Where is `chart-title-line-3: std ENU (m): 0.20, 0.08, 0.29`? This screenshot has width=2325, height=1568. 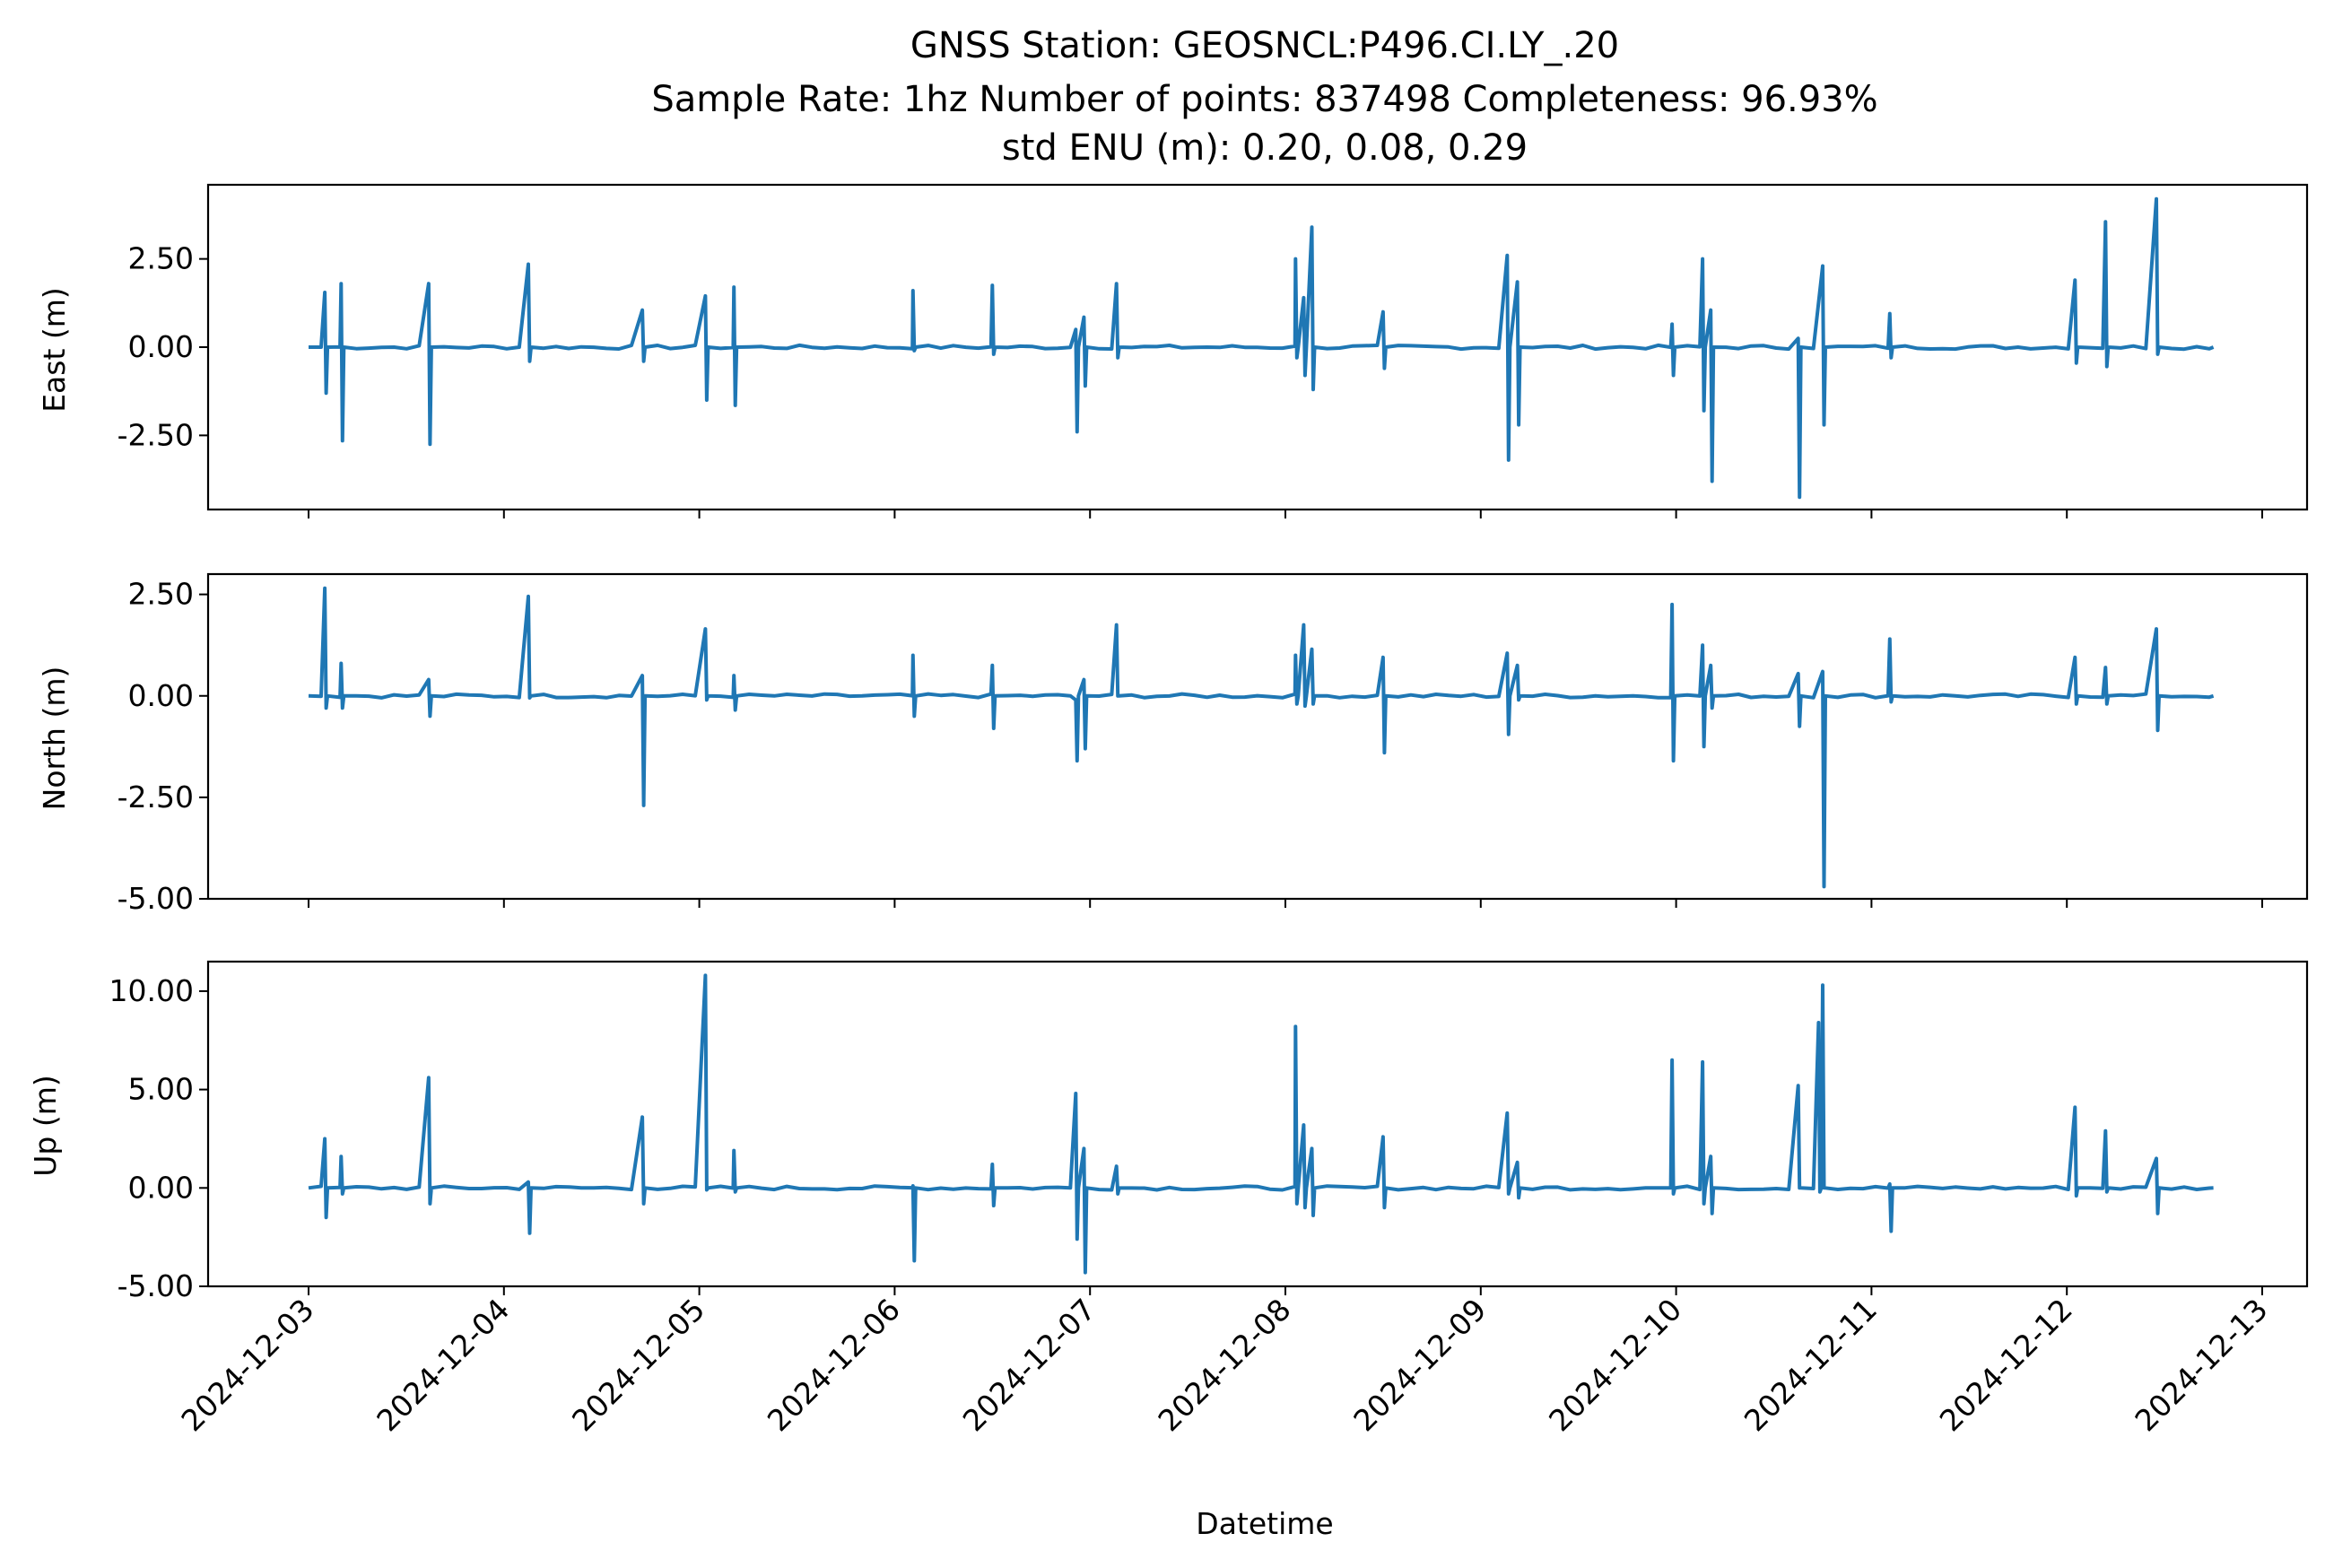
chart-title-line-3: std ENU (m): 0.20, 0.08, 0.29 is located at coordinates (1265, 148).